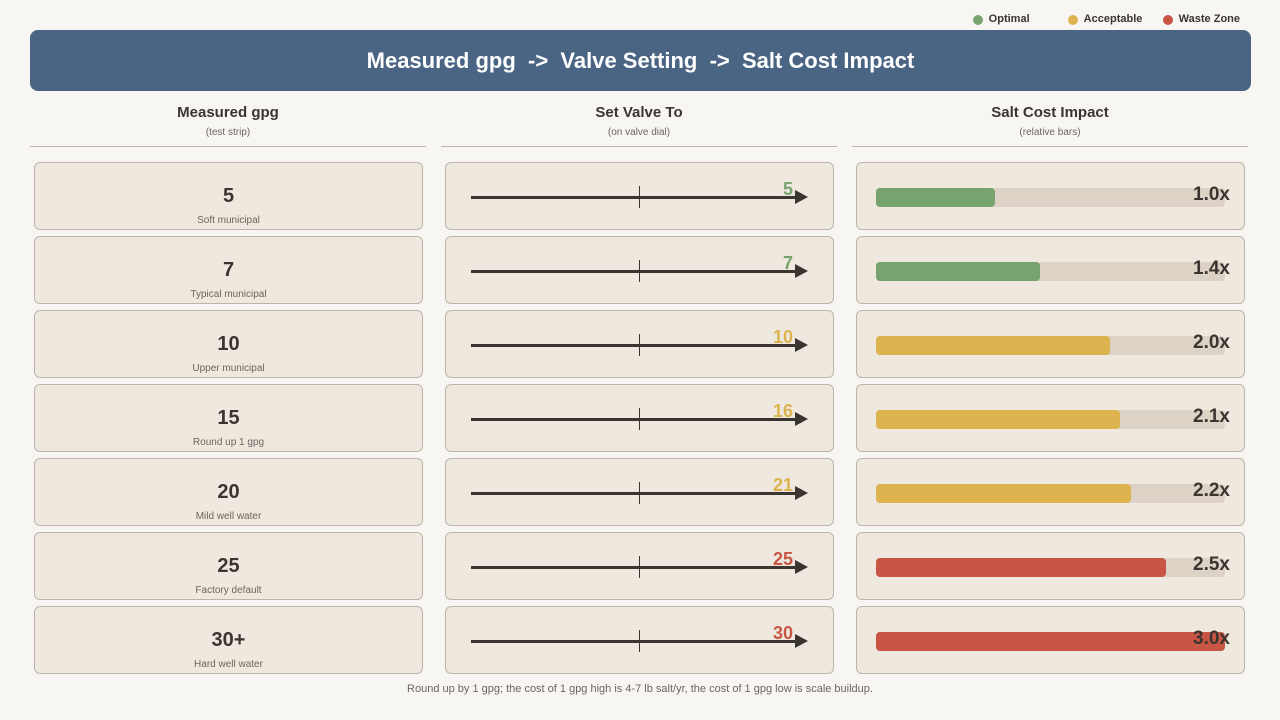 Image resolution: width=1280 pixels, height=720 pixels. Describe the element at coordinates (782, 485) in the screenshot. I see `valve-setting: 21` at that location.